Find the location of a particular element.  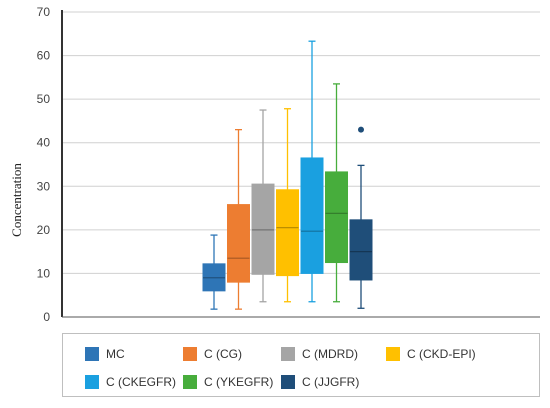

y-tick-label: 0 is located at coordinates (46, 317).